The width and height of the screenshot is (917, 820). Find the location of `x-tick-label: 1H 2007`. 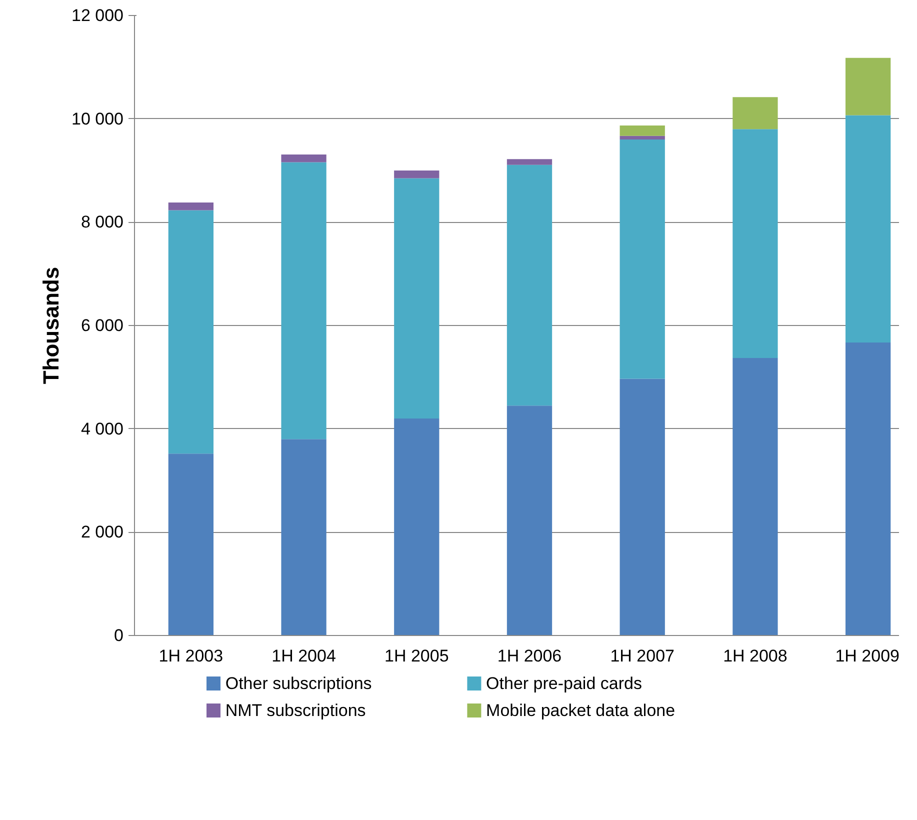

x-tick-label: 1H 2007 is located at coordinates (642, 656).